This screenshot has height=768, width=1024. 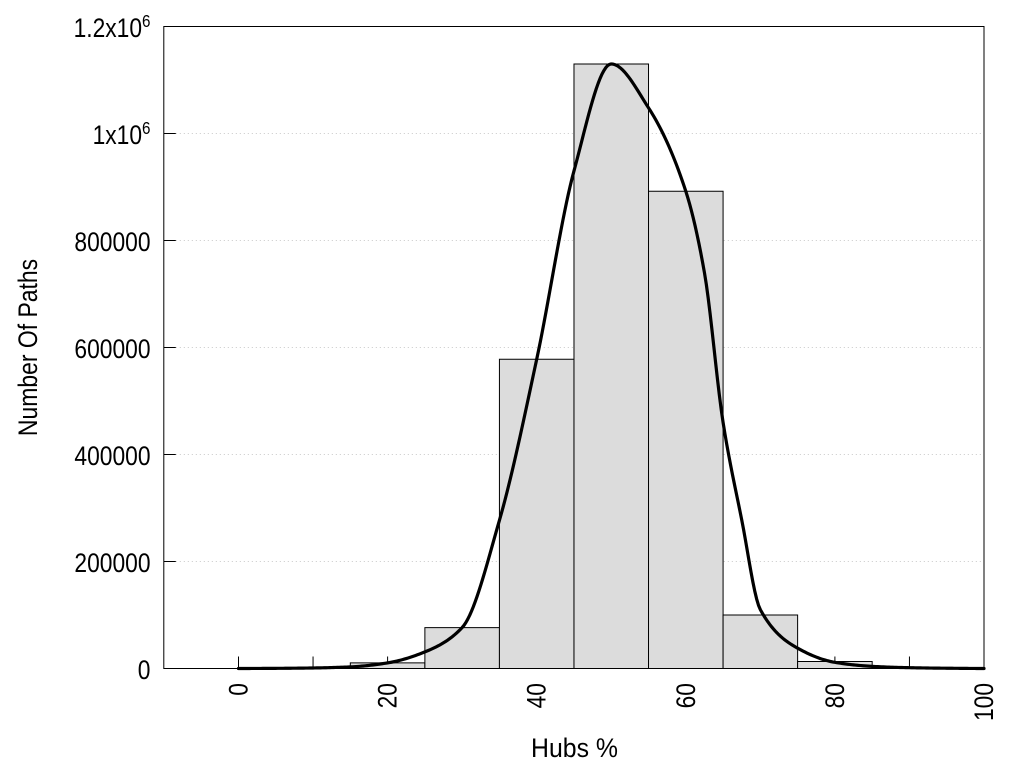 I want to click on svg-text: 60, so click(x=686, y=695).